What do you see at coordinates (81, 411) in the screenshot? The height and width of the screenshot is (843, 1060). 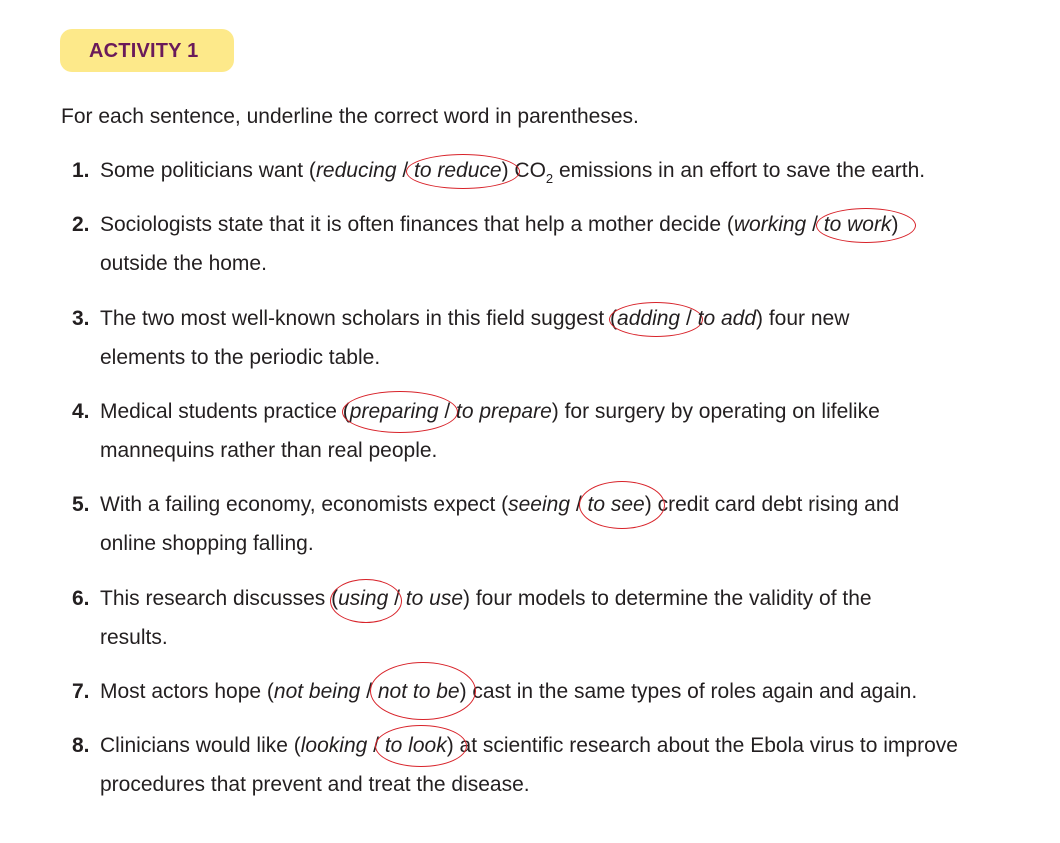 I see `item-number: 4.` at bounding box center [81, 411].